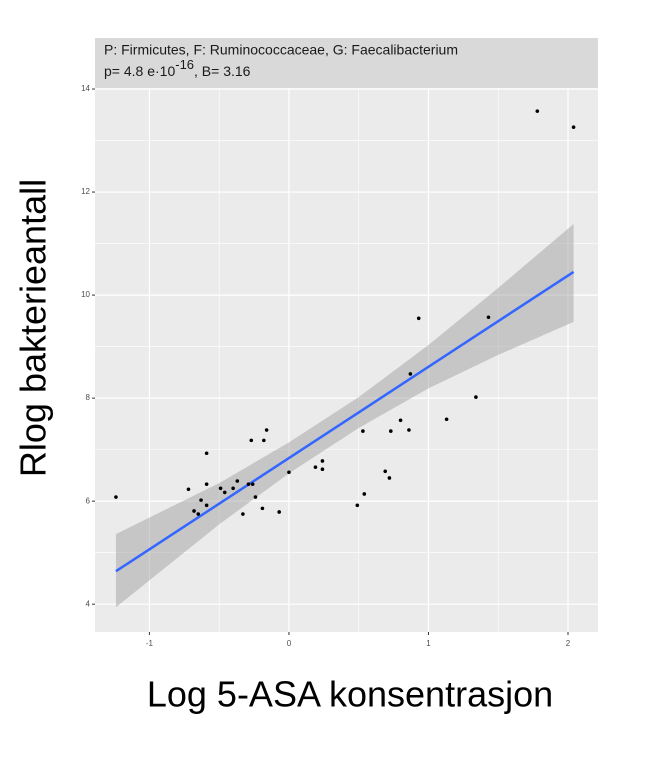  What do you see at coordinates (568, 643) in the screenshot?
I see `x-tick-label: 2` at bounding box center [568, 643].